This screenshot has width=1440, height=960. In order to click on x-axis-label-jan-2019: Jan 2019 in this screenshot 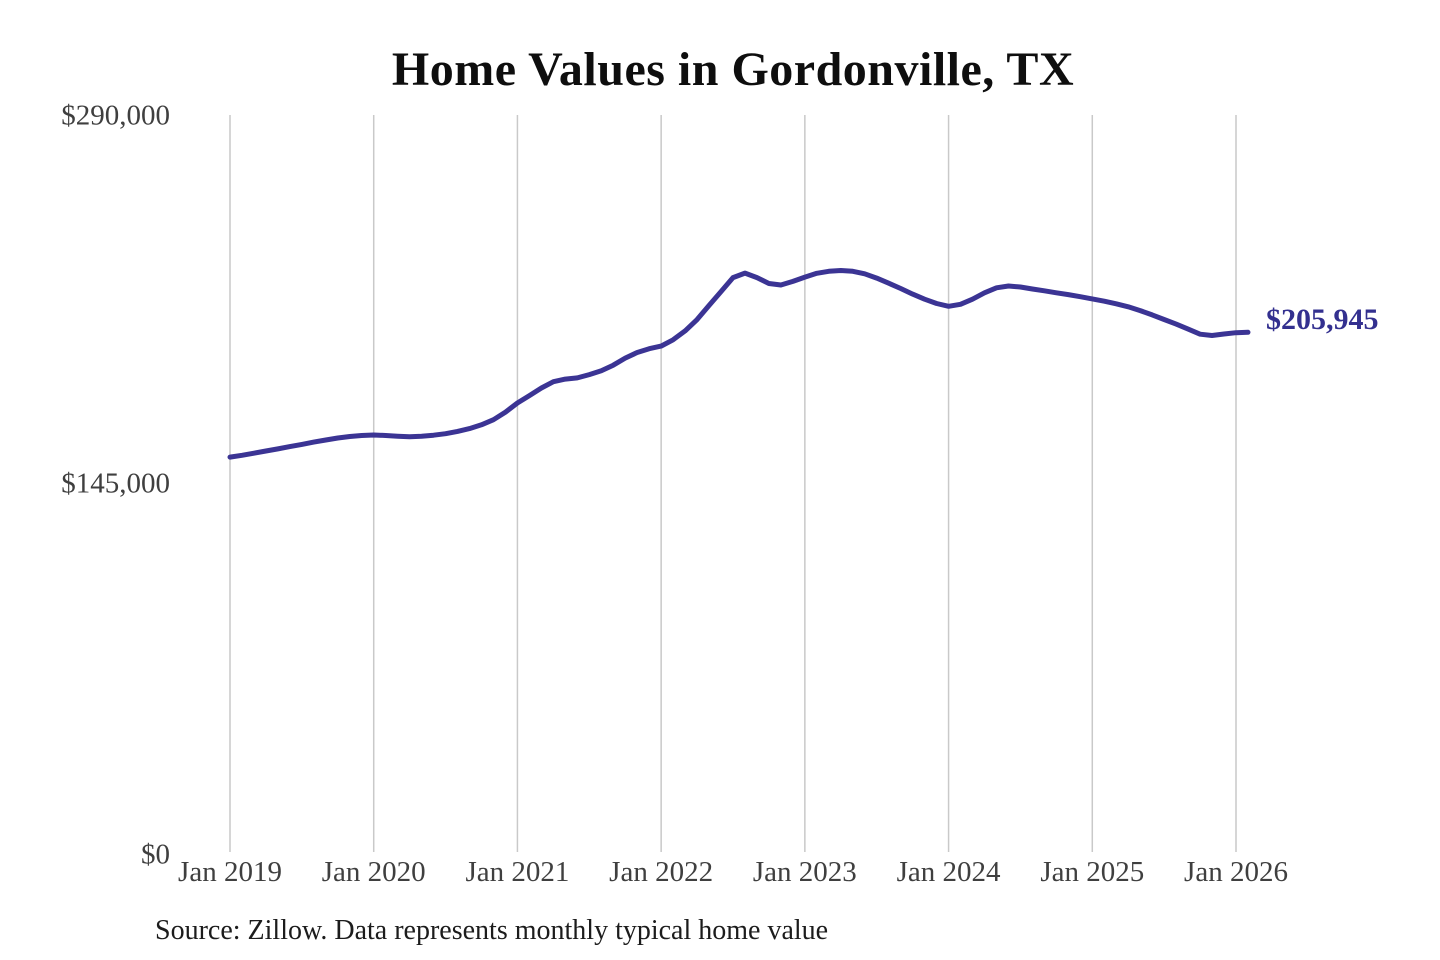, I will do `click(230, 872)`.